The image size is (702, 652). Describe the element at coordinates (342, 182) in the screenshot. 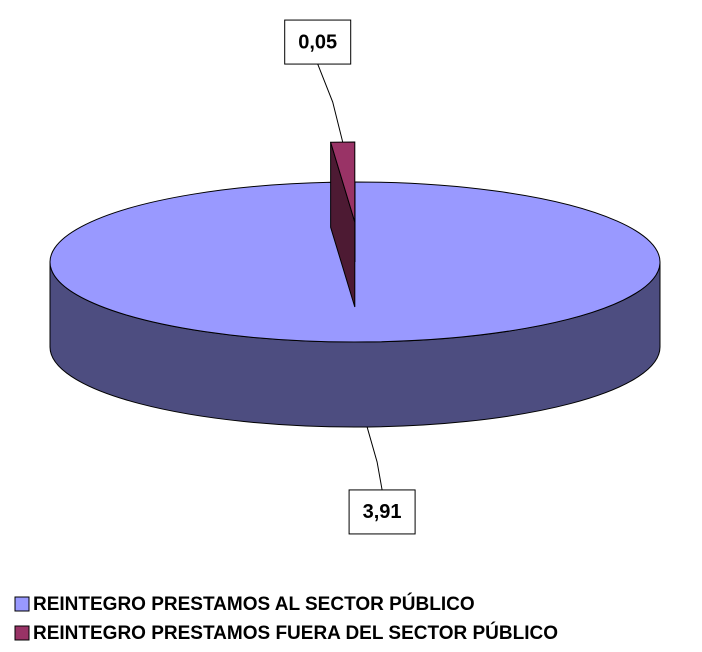

I see `pie-slice` at that location.